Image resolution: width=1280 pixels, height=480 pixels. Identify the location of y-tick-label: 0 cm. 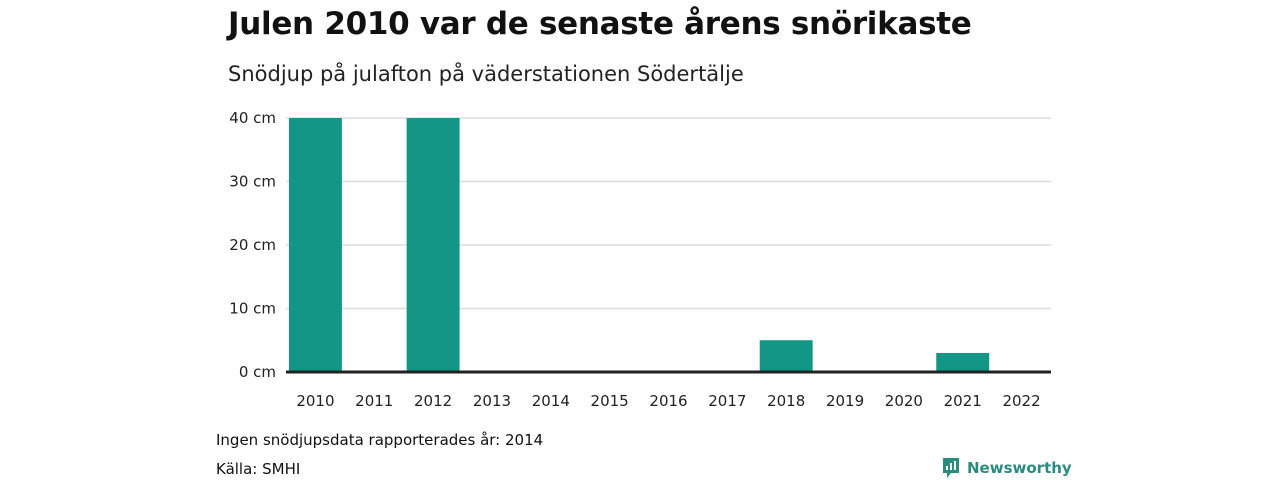
(257, 372).